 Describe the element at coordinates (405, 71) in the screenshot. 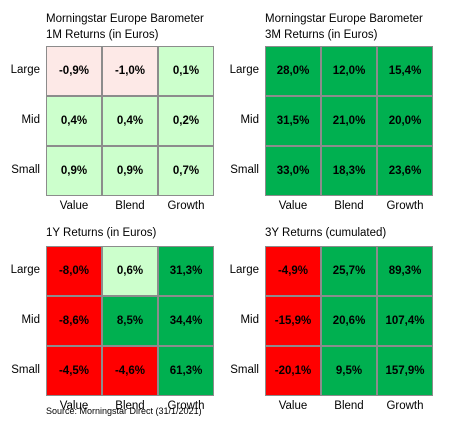

I see `heatmap-cell: 15,4%` at that location.